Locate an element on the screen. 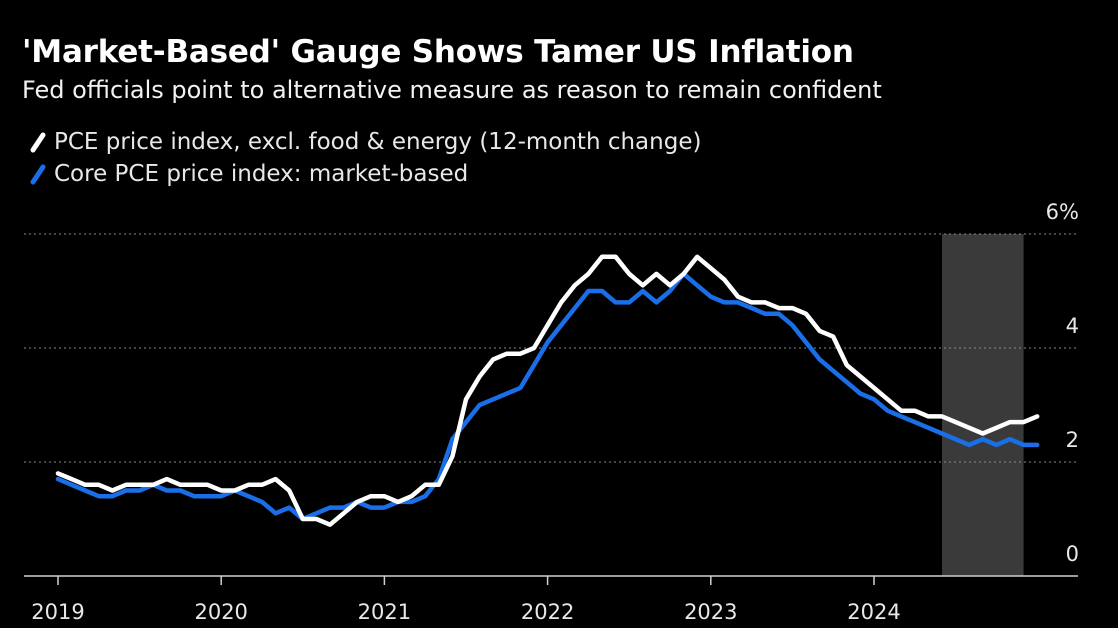  x-tick-label: 2020 is located at coordinates (220, 612).